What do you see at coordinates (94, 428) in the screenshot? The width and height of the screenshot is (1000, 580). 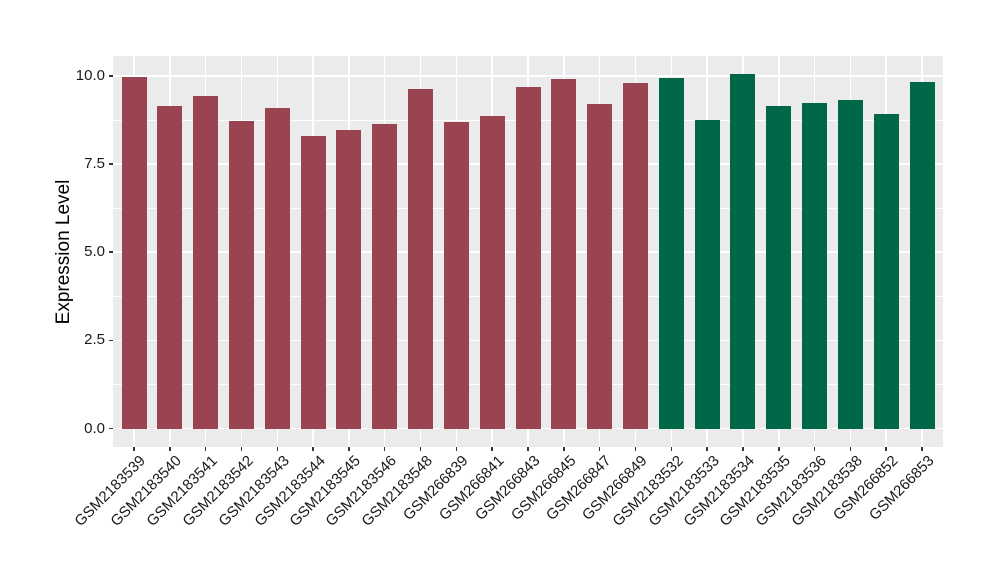 I see `y-tick-label: 0.0` at bounding box center [94, 428].